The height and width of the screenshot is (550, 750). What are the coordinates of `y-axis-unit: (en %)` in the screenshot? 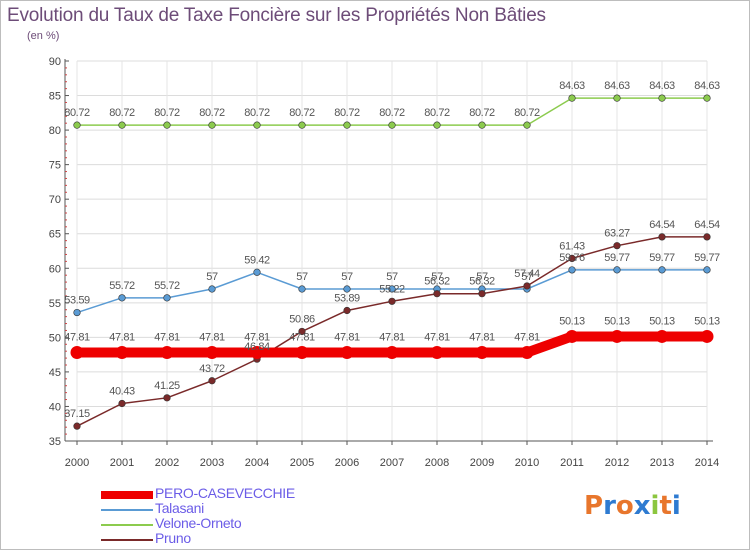 It's located at (43, 36).